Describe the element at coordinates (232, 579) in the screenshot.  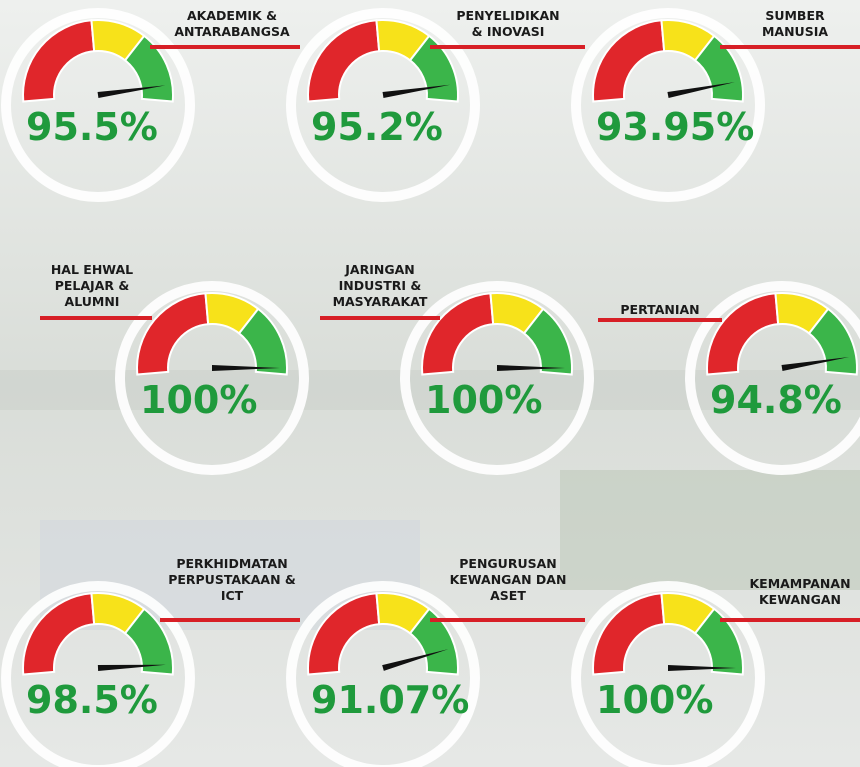
I see `gauge-label: PERPUSTAKAAN &` at that location.